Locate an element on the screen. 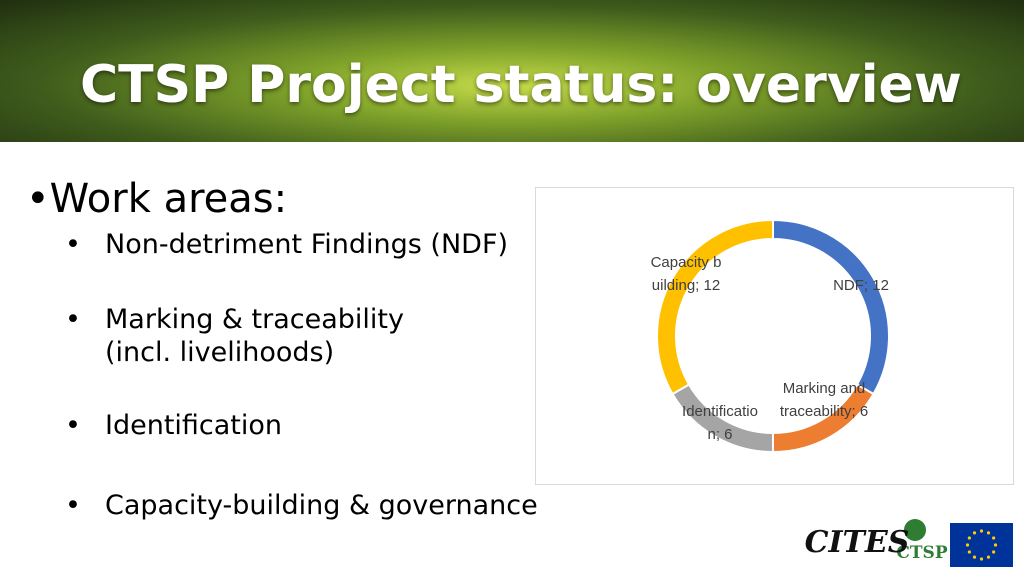 This screenshot has width=1024, height=575. ctsp-text: CTSP is located at coordinates (921, 553).